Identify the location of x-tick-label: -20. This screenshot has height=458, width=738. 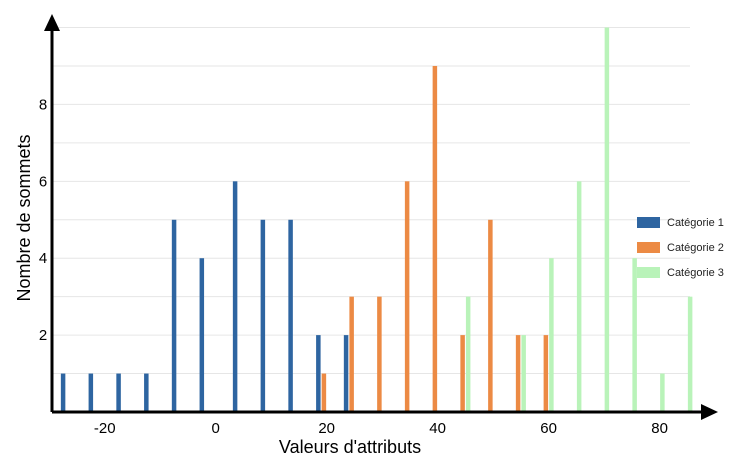
(105, 428).